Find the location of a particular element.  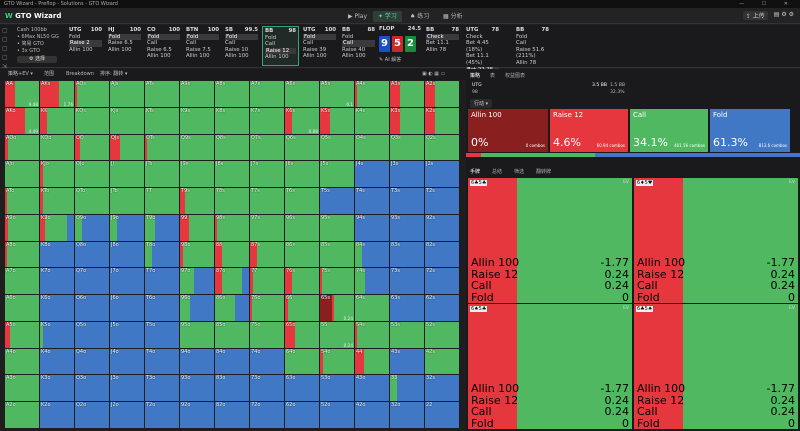

hand-cell: 77 is located at coordinates (267, 282).